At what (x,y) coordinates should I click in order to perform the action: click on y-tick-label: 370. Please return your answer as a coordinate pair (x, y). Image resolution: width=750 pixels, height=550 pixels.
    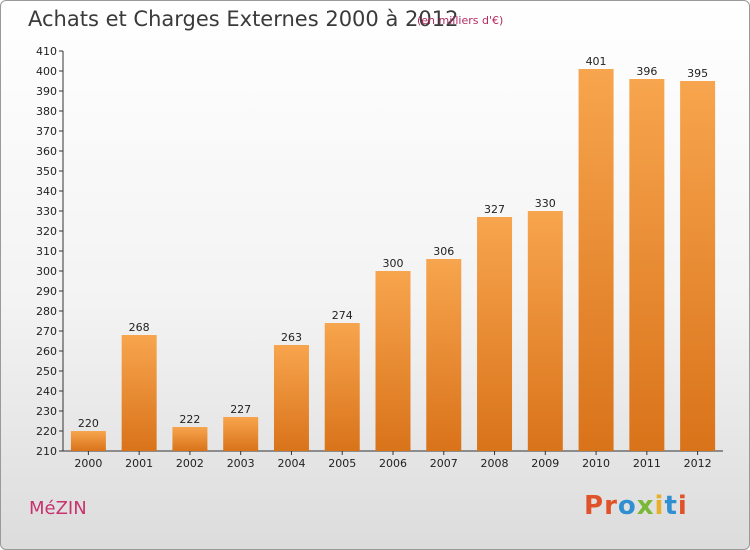
    Looking at the image, I should click on (46, 131).